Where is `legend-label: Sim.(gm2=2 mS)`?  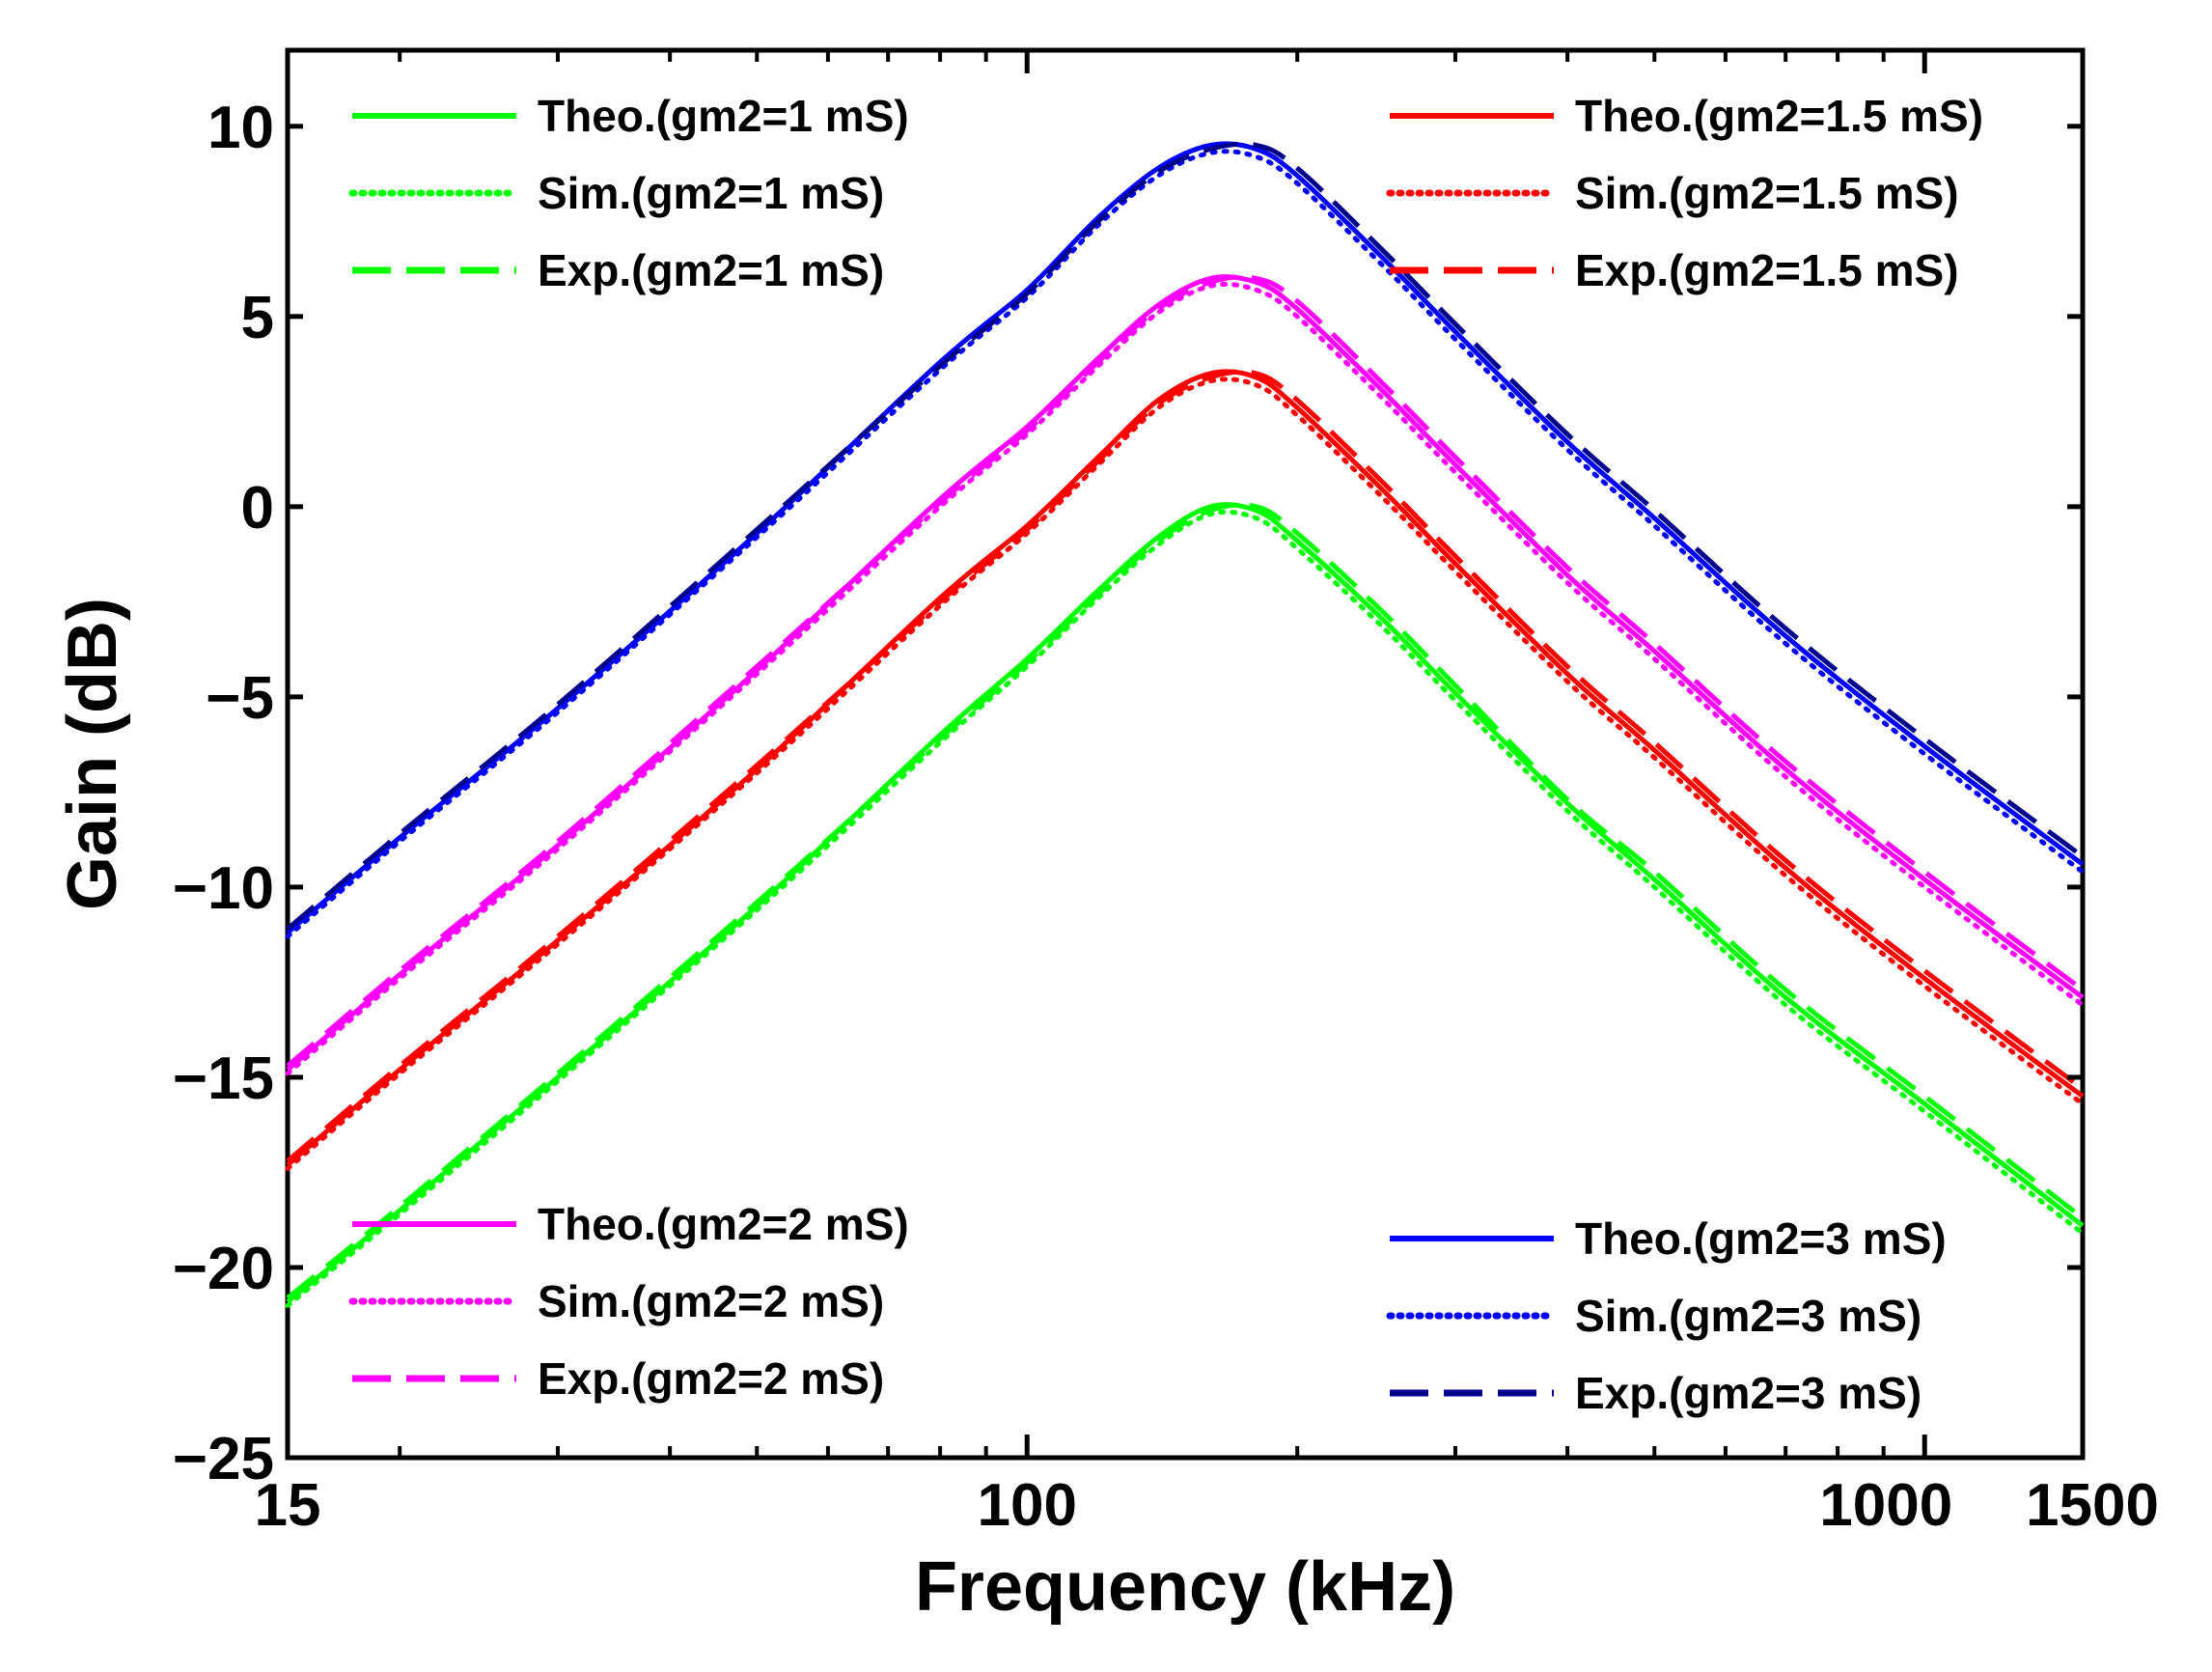 legend-label: Sim.(gm2=2 mS) is located at coordinates (711, 1301).